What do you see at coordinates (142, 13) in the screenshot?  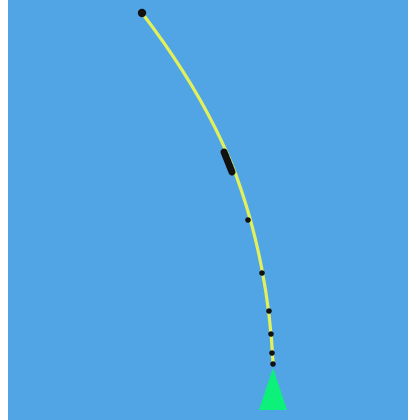 I see `end-dot-icon` at bounding box center [142, 13].